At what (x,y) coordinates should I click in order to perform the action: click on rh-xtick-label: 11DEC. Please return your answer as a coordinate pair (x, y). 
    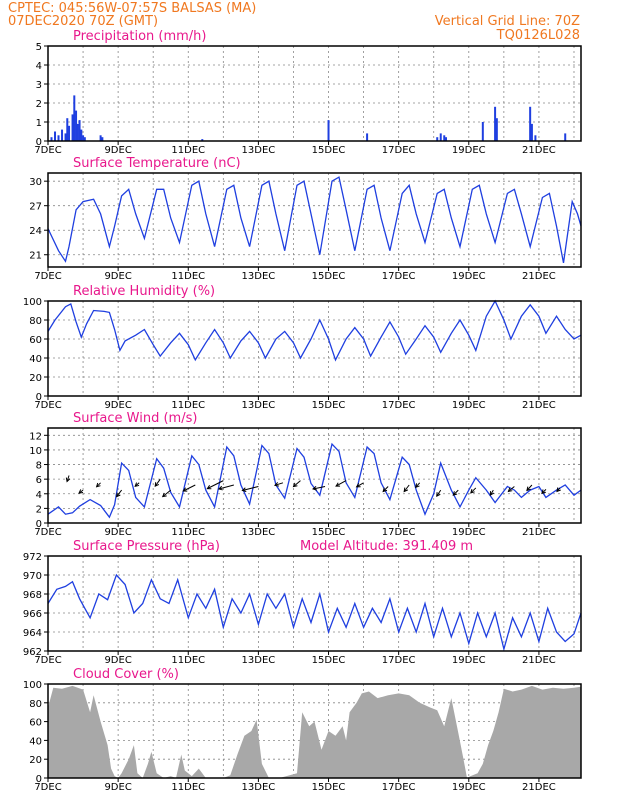
    Looking at the image, I should click on (188, 405).